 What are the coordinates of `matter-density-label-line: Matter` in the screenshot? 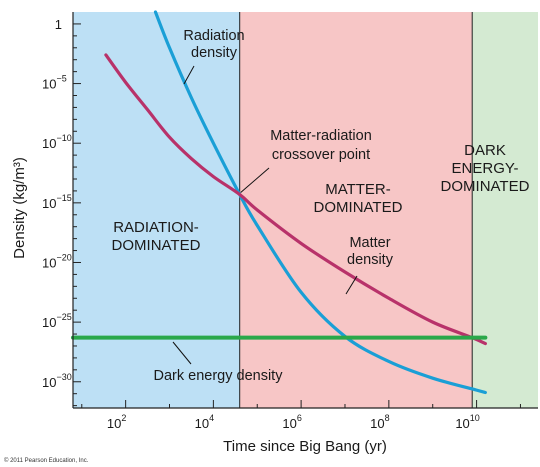 It's located at (369, 243).